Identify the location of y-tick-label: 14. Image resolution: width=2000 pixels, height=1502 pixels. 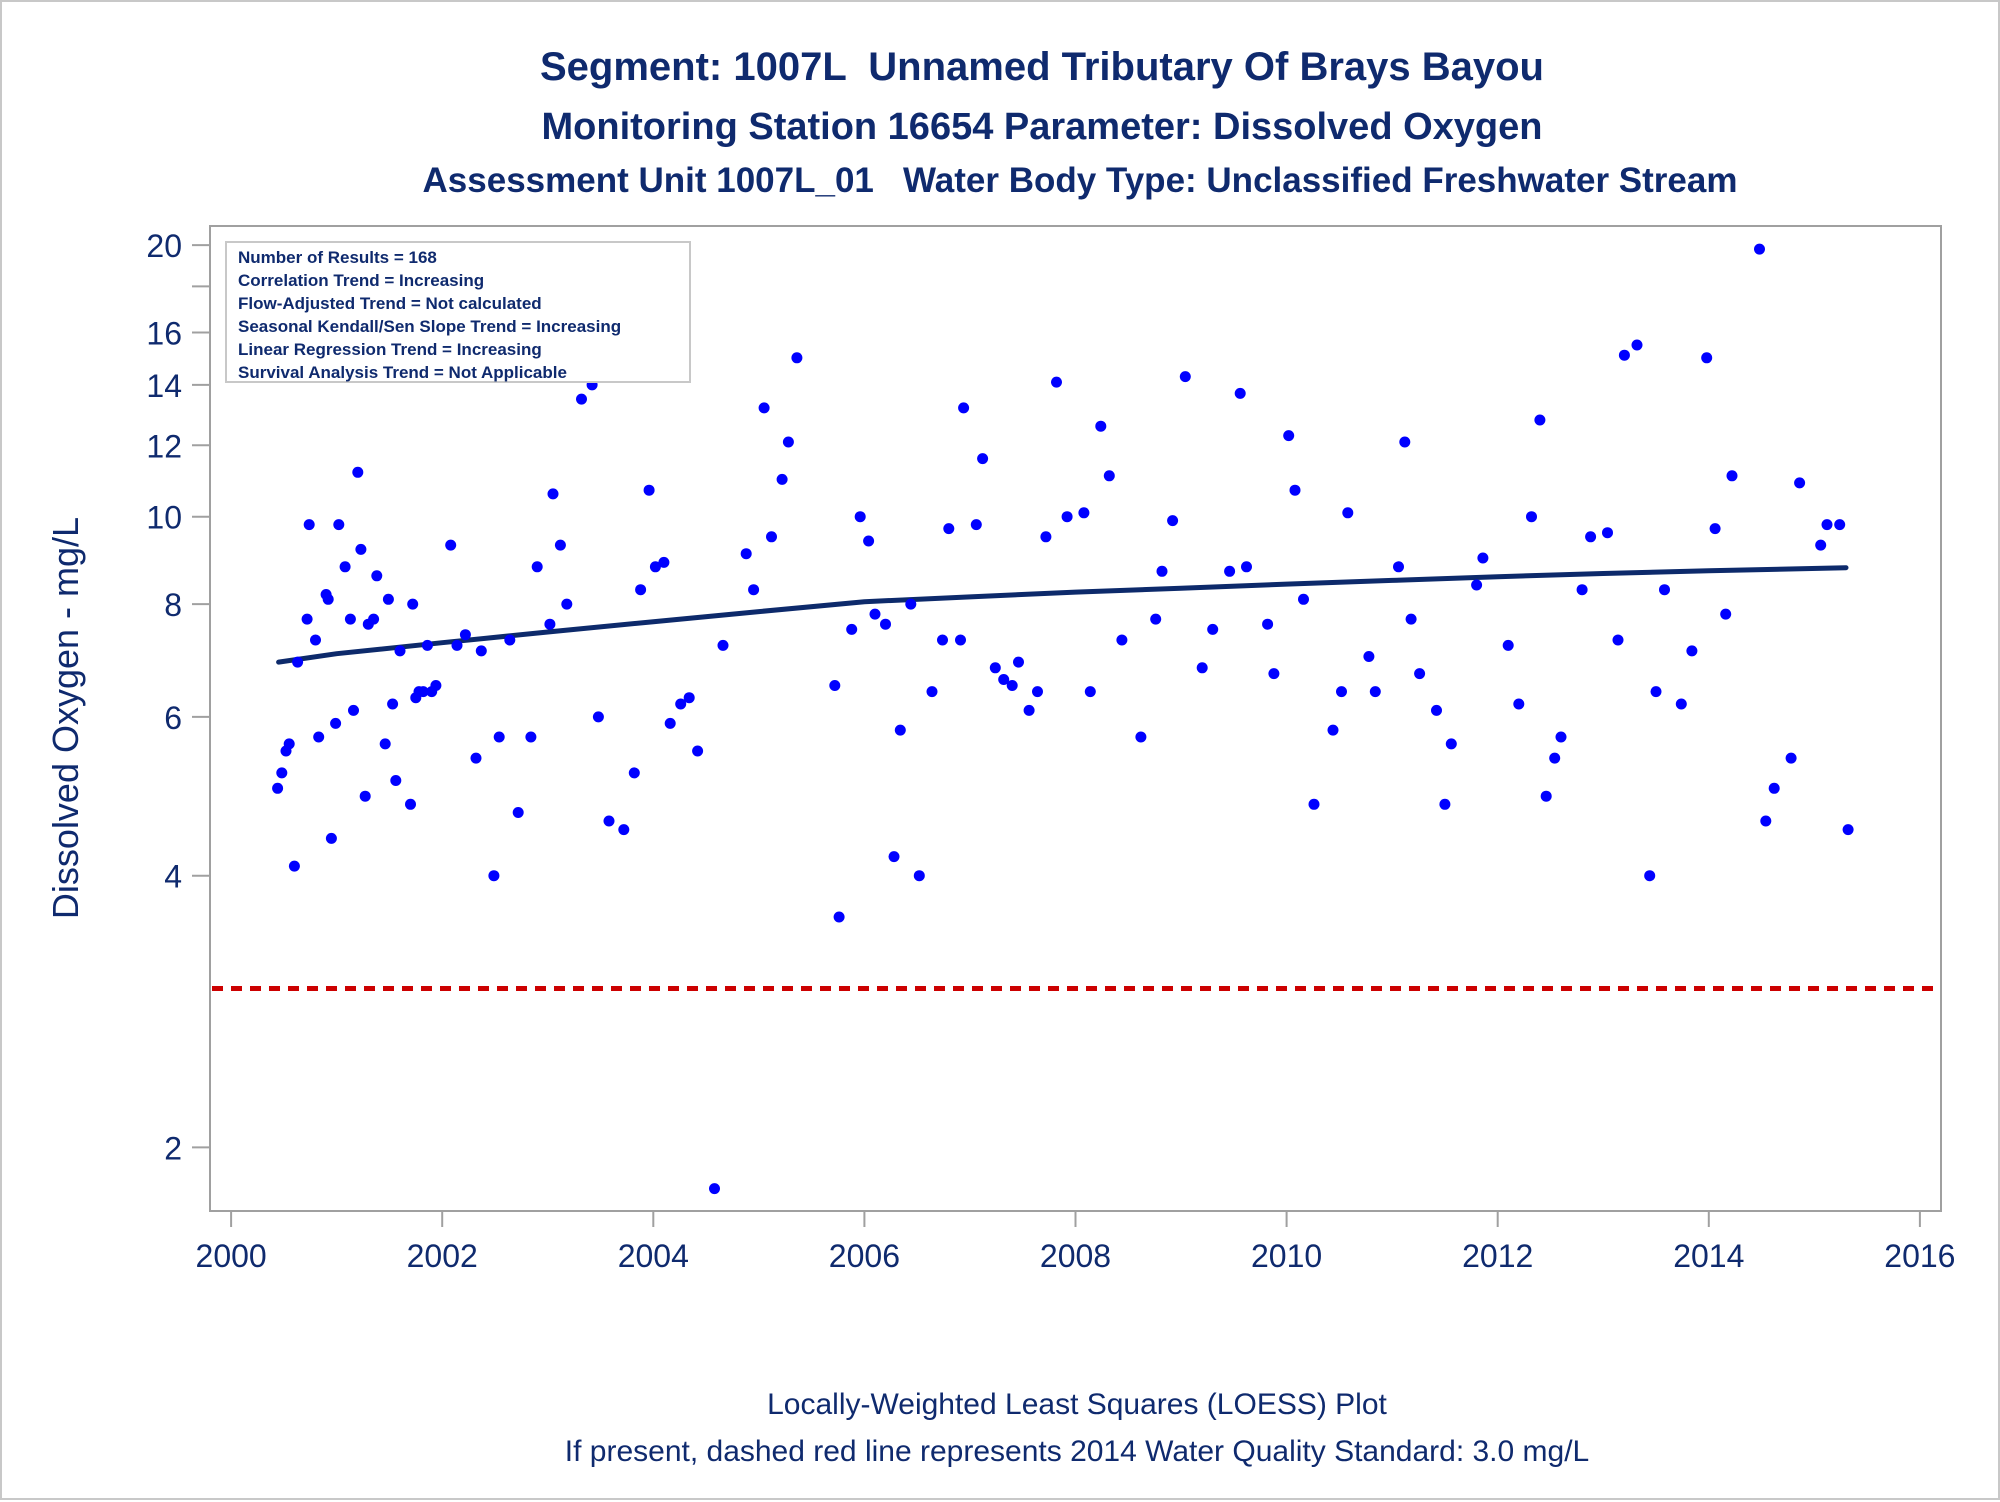
(164, 386).